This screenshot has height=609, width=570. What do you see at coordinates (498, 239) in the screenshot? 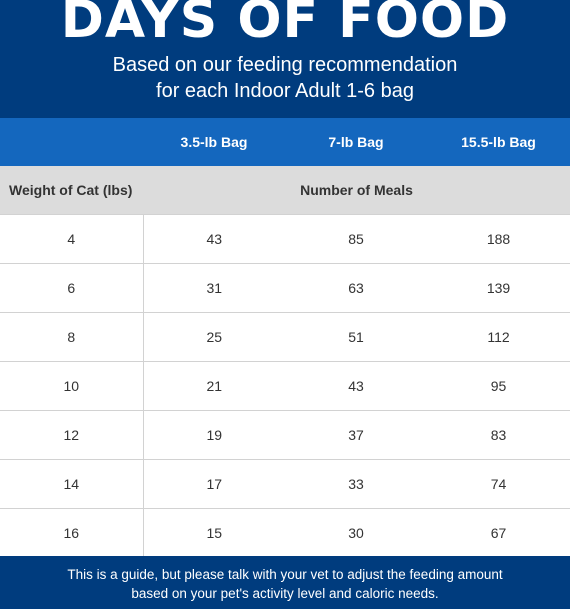
I see `meals-cell: 188` at bounding box center [498, 239].